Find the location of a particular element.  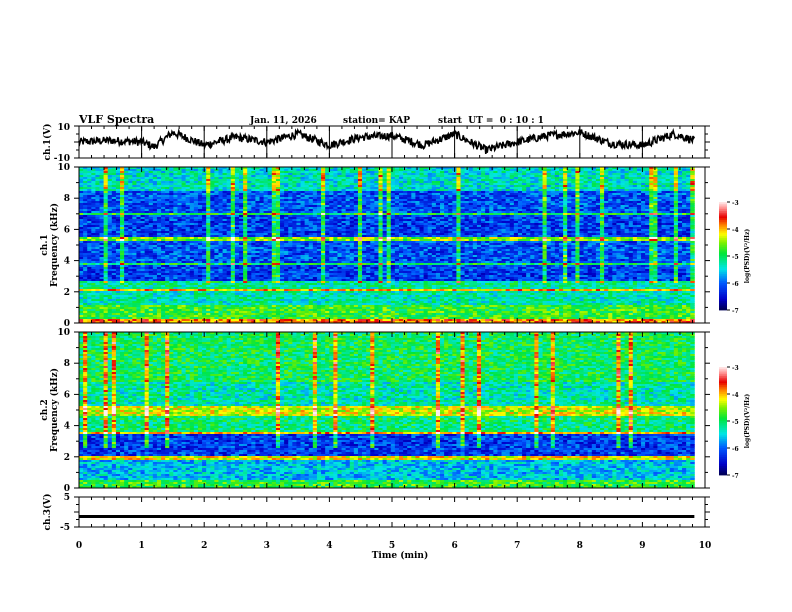

figure-title: VLF Spectra is located at coordinates (116, 119).